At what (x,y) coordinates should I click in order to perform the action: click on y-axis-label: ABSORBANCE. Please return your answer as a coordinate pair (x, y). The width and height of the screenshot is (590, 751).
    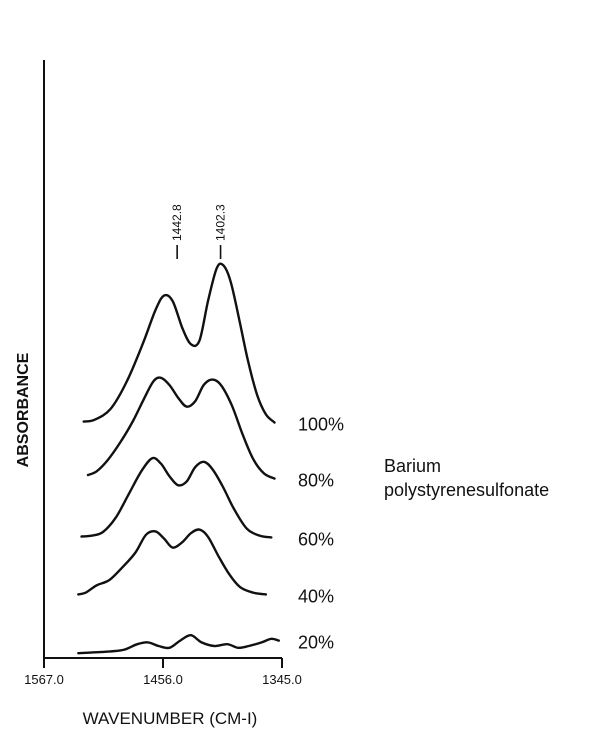
    Looking at the image, I should click on (23, 409).